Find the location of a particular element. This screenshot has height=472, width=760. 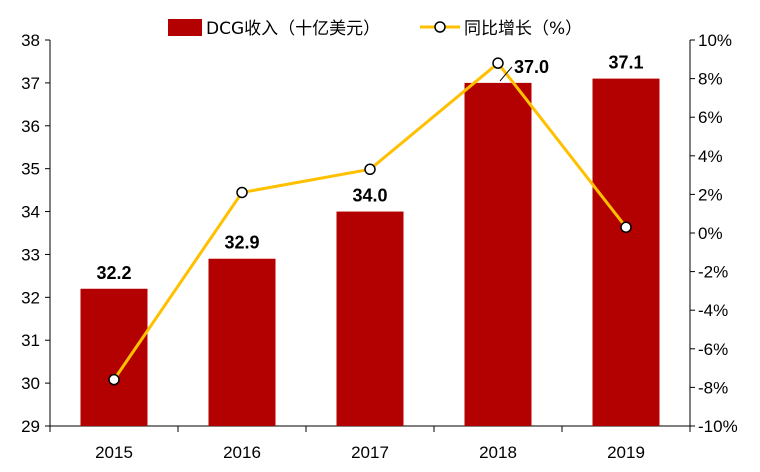

x-tick-label: 2019 is located at coordinates (626, 452).